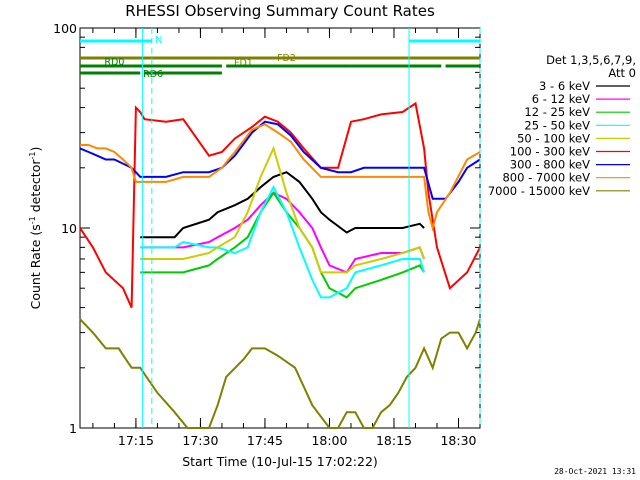  I want to click on legend-label: 100 - 300 keV, so click(550, 152).